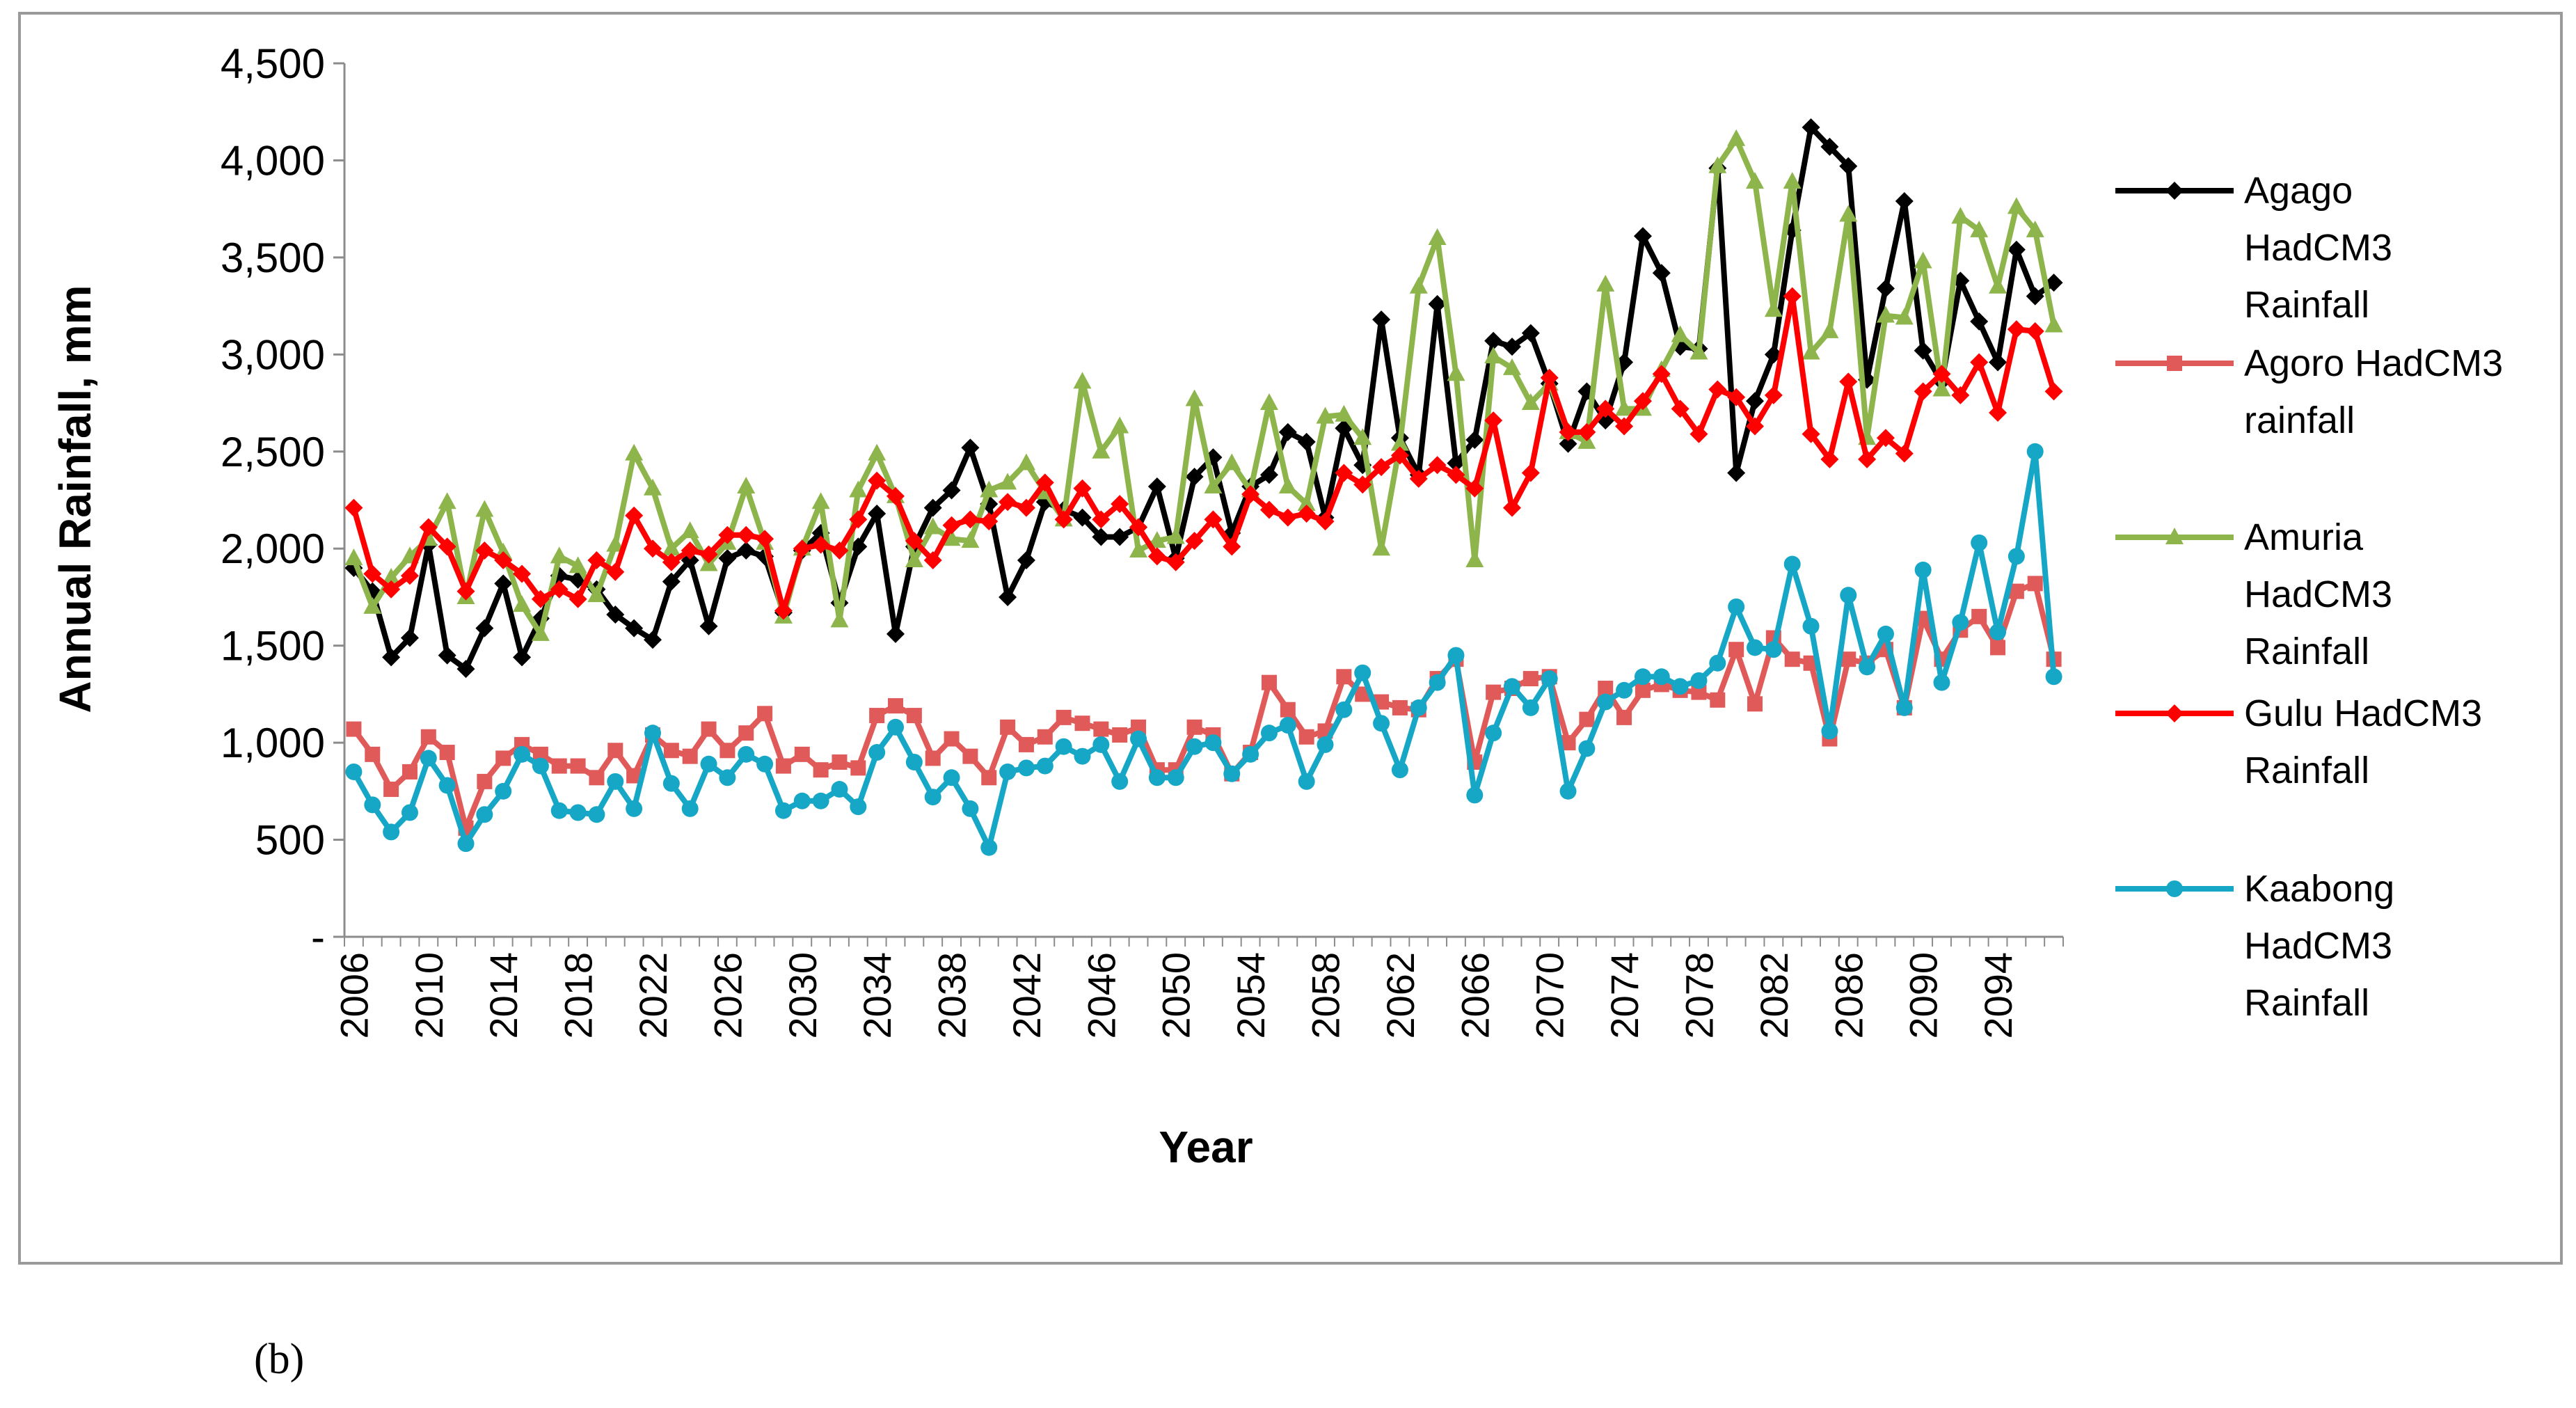 This screenshot has height=1408, width=2576. Describe the element at coordinates (579, 995) in the screenshot. I see `x-tick-label: 2018` at that location.